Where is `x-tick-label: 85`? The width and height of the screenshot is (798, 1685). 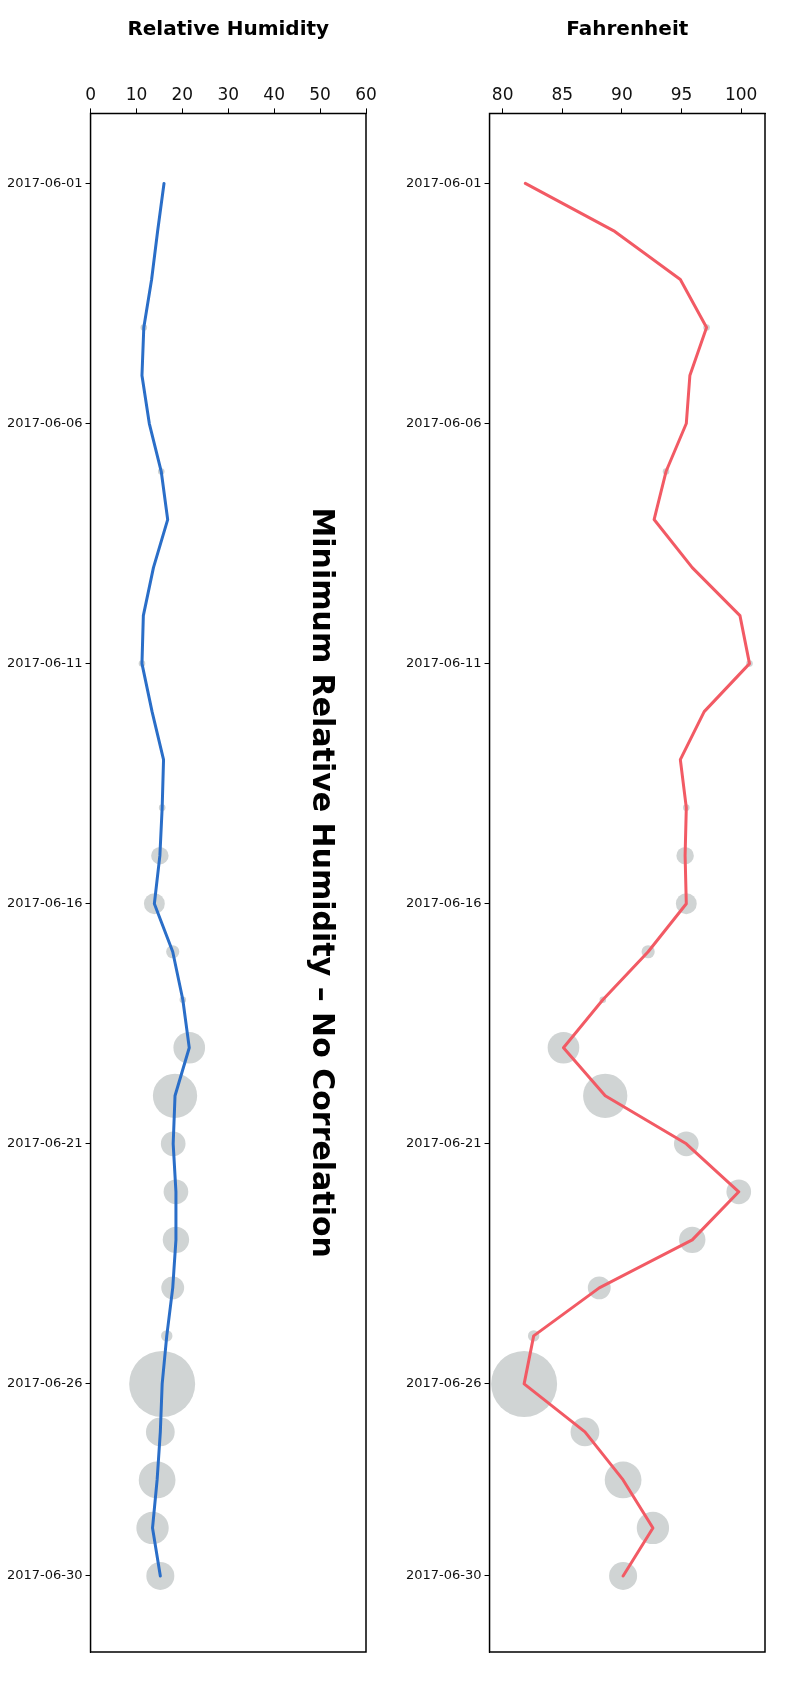
x-tick-label: 85 is located at coordinates (562, 93).